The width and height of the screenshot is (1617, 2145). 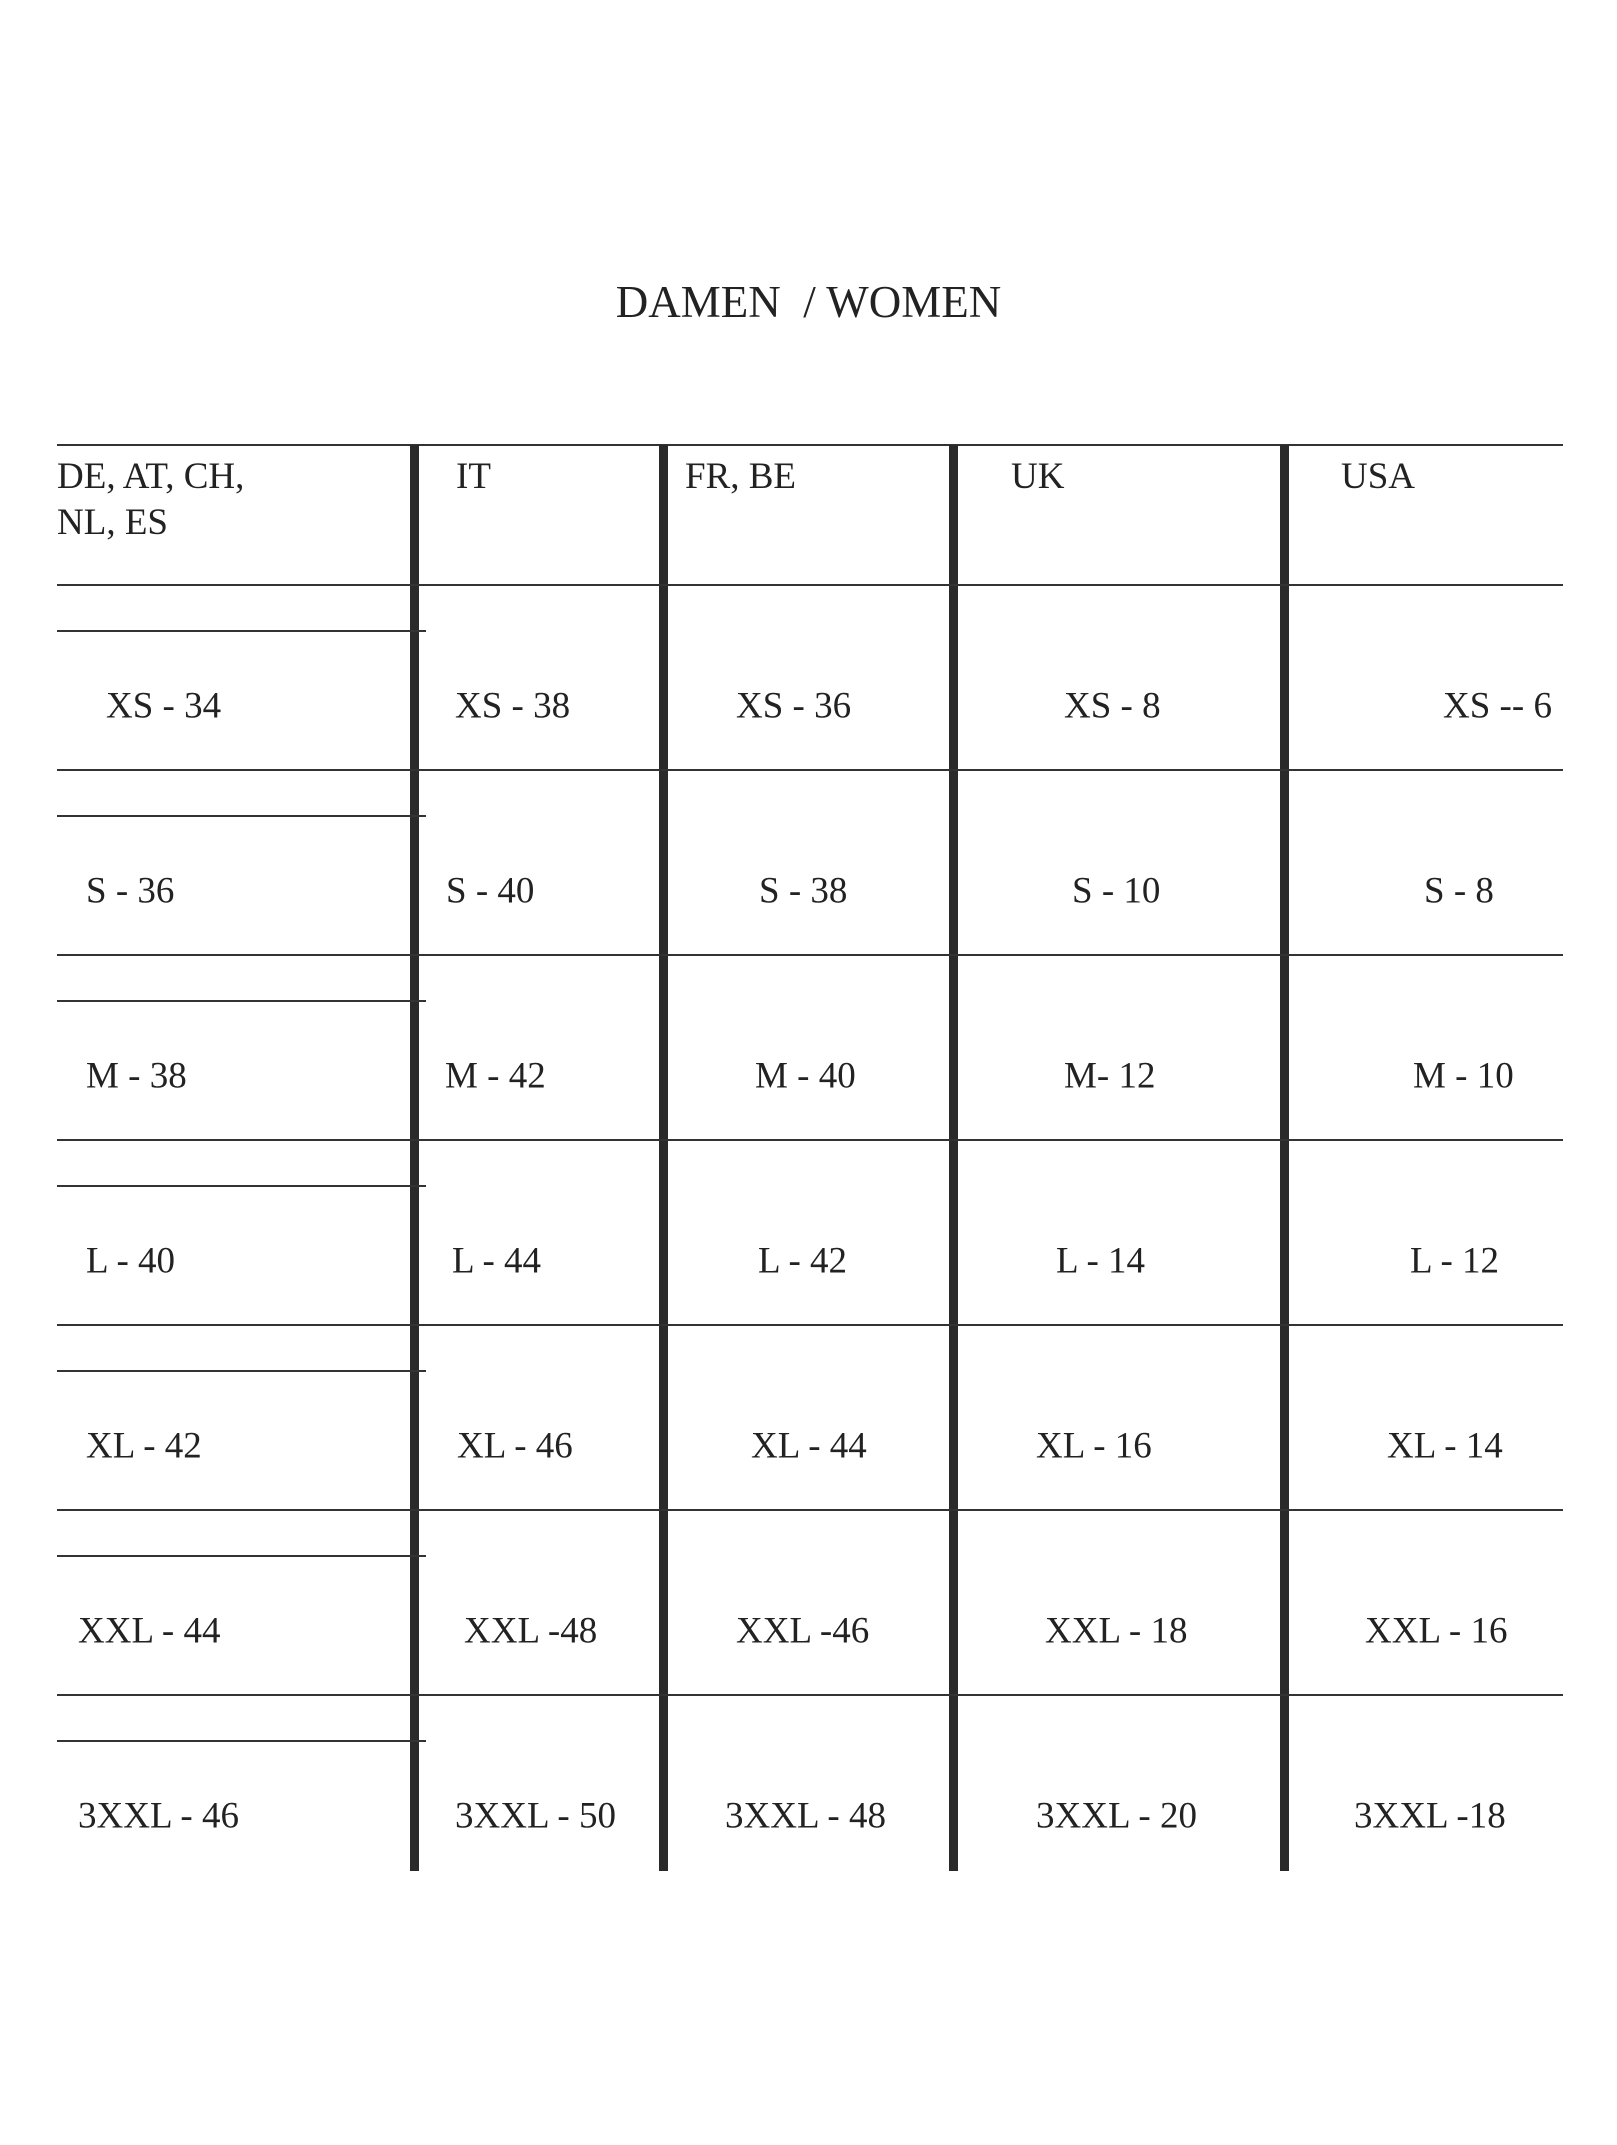 What do you see at coordinates (144, 1446) in the screenshot?
I see `size-cell: XL - 42` at bounding box center [144, 1446].